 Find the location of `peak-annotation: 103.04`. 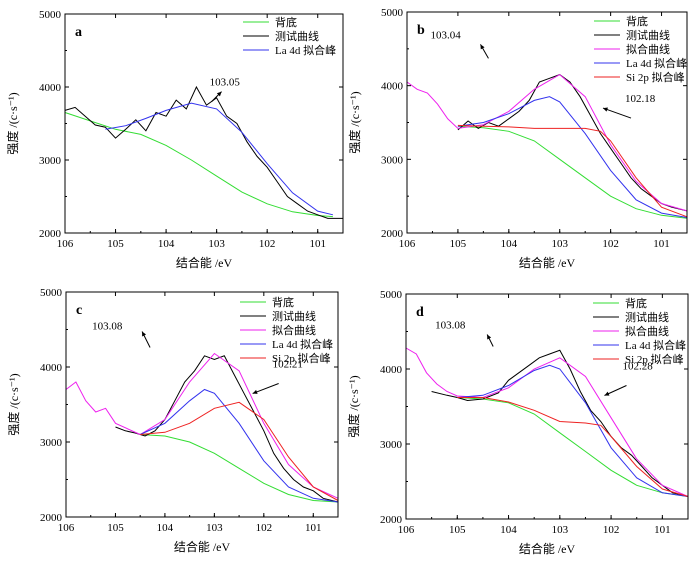

peak-annotation: 103.04 is located at coordinates (445, 35).